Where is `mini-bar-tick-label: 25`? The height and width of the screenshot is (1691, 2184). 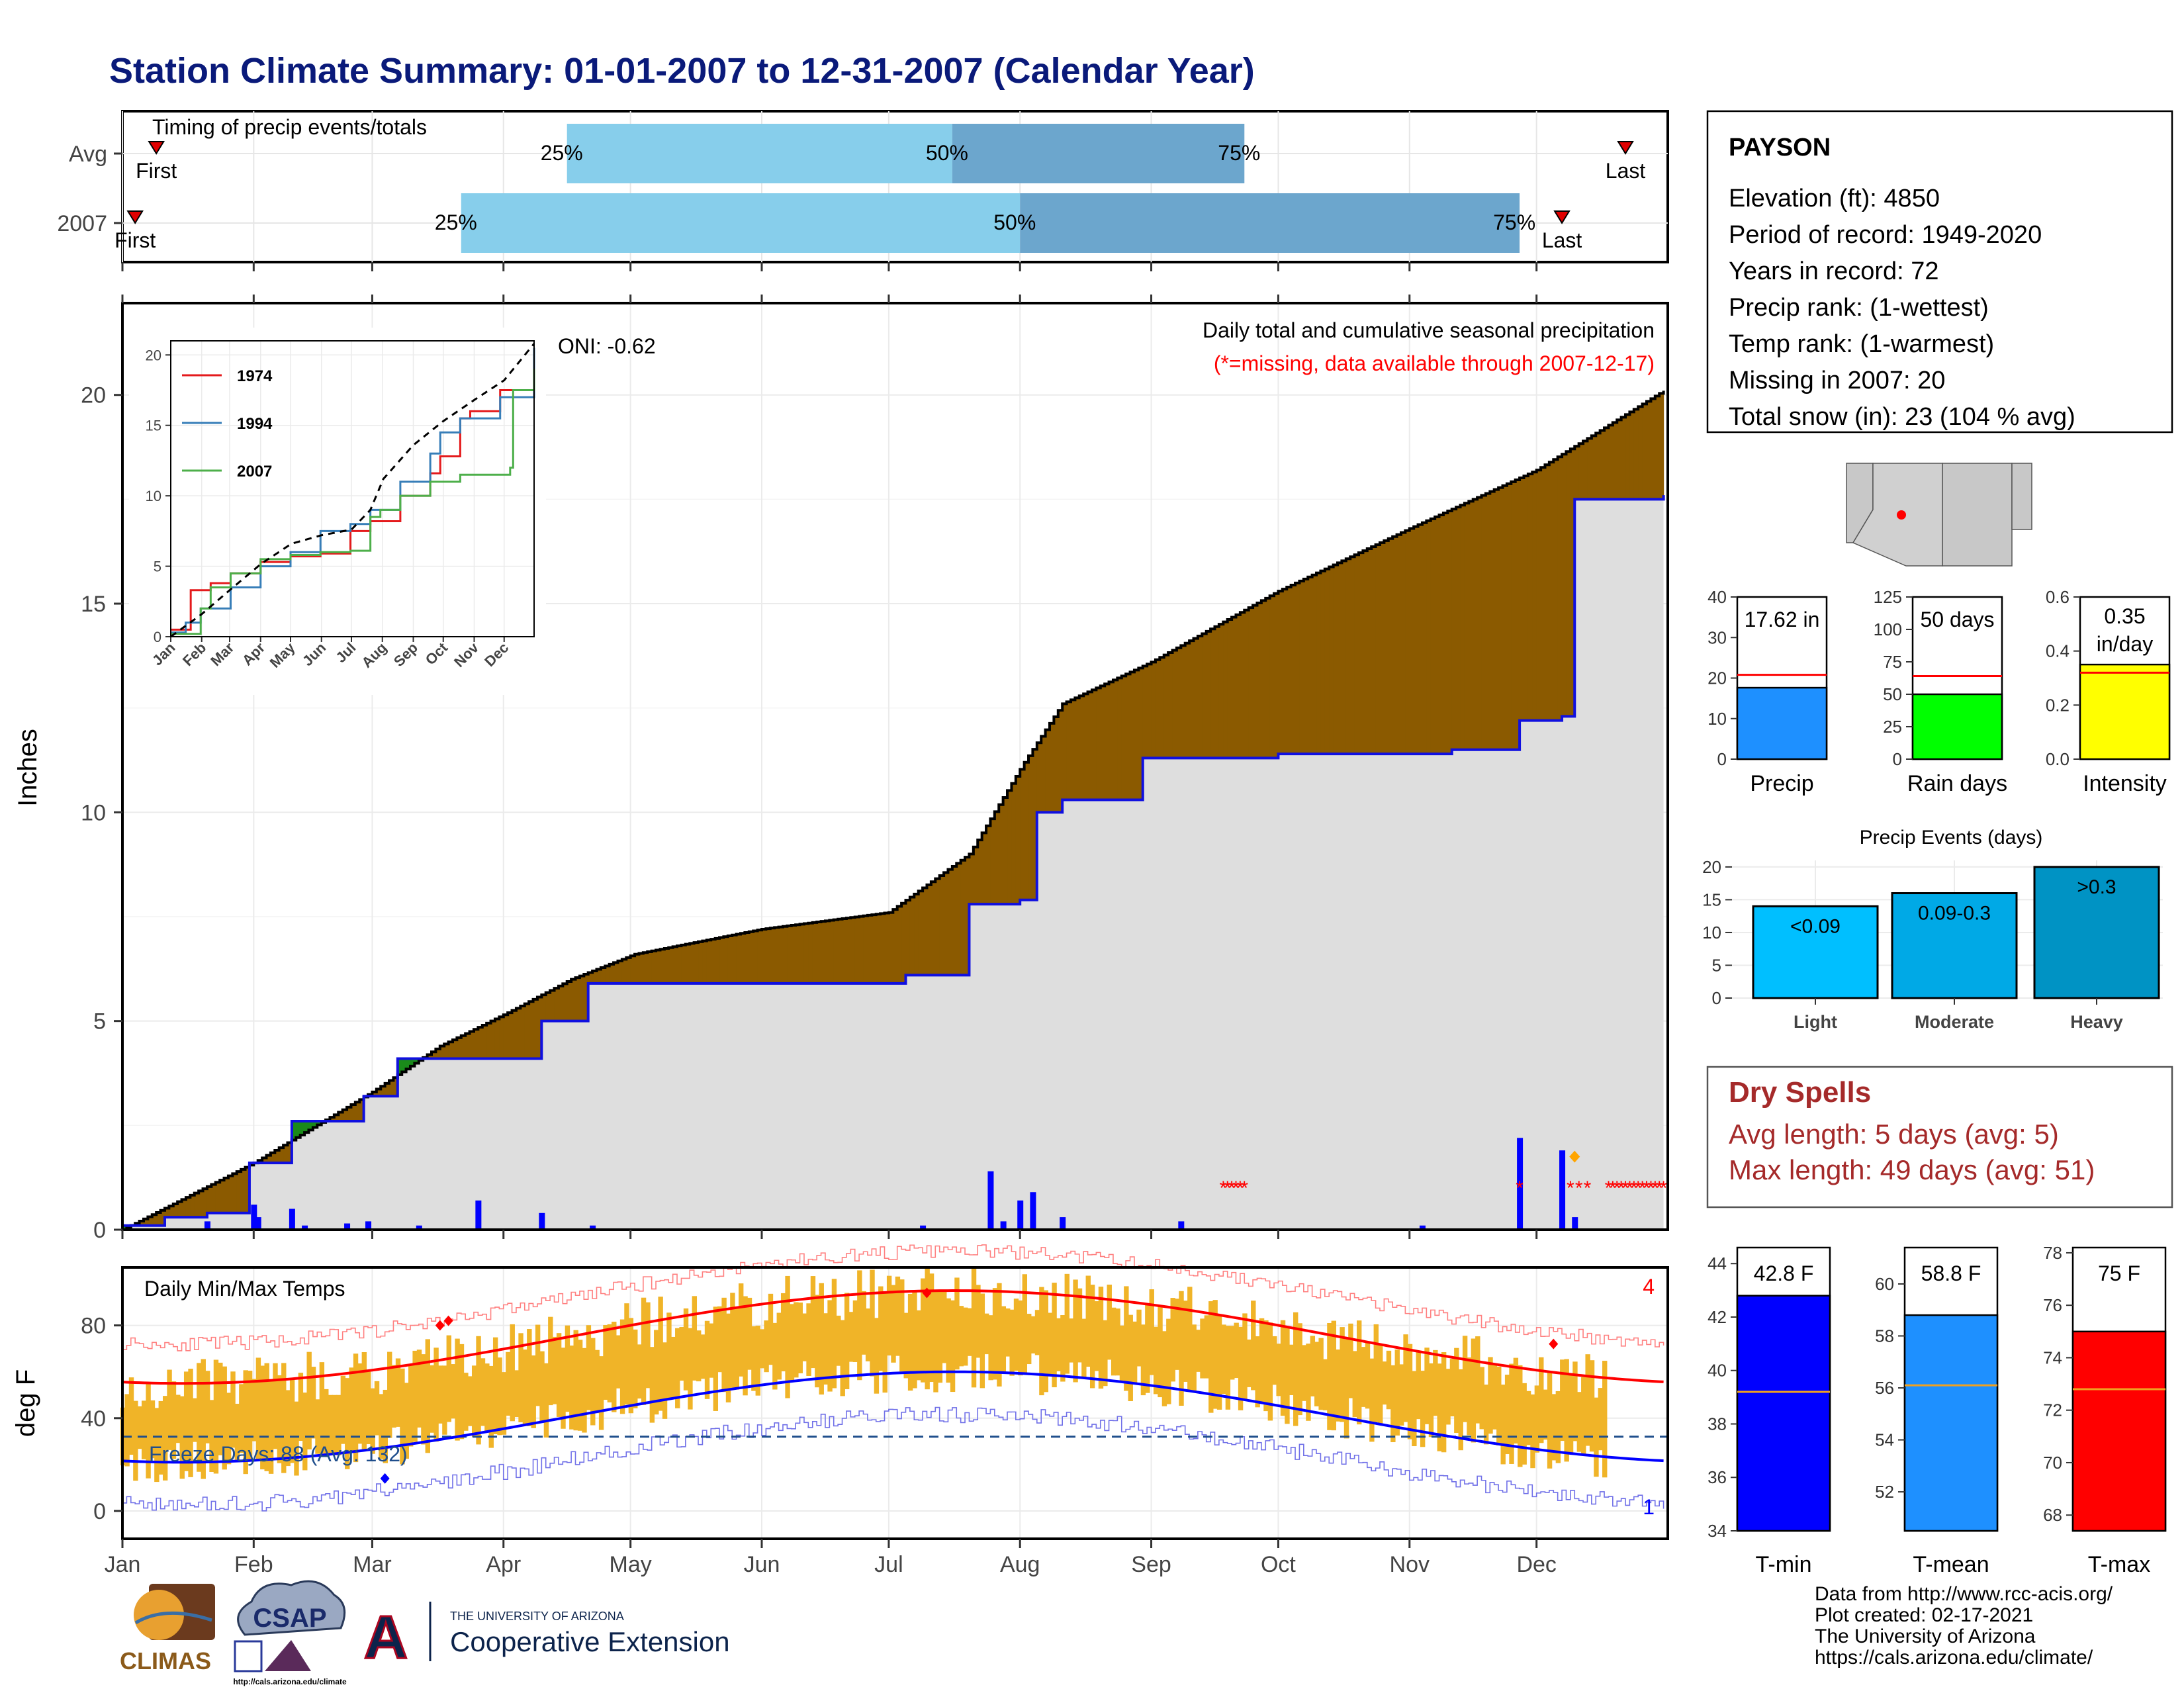 mini-bar-tick-label: 25 is located at coordinates (1892, 727).